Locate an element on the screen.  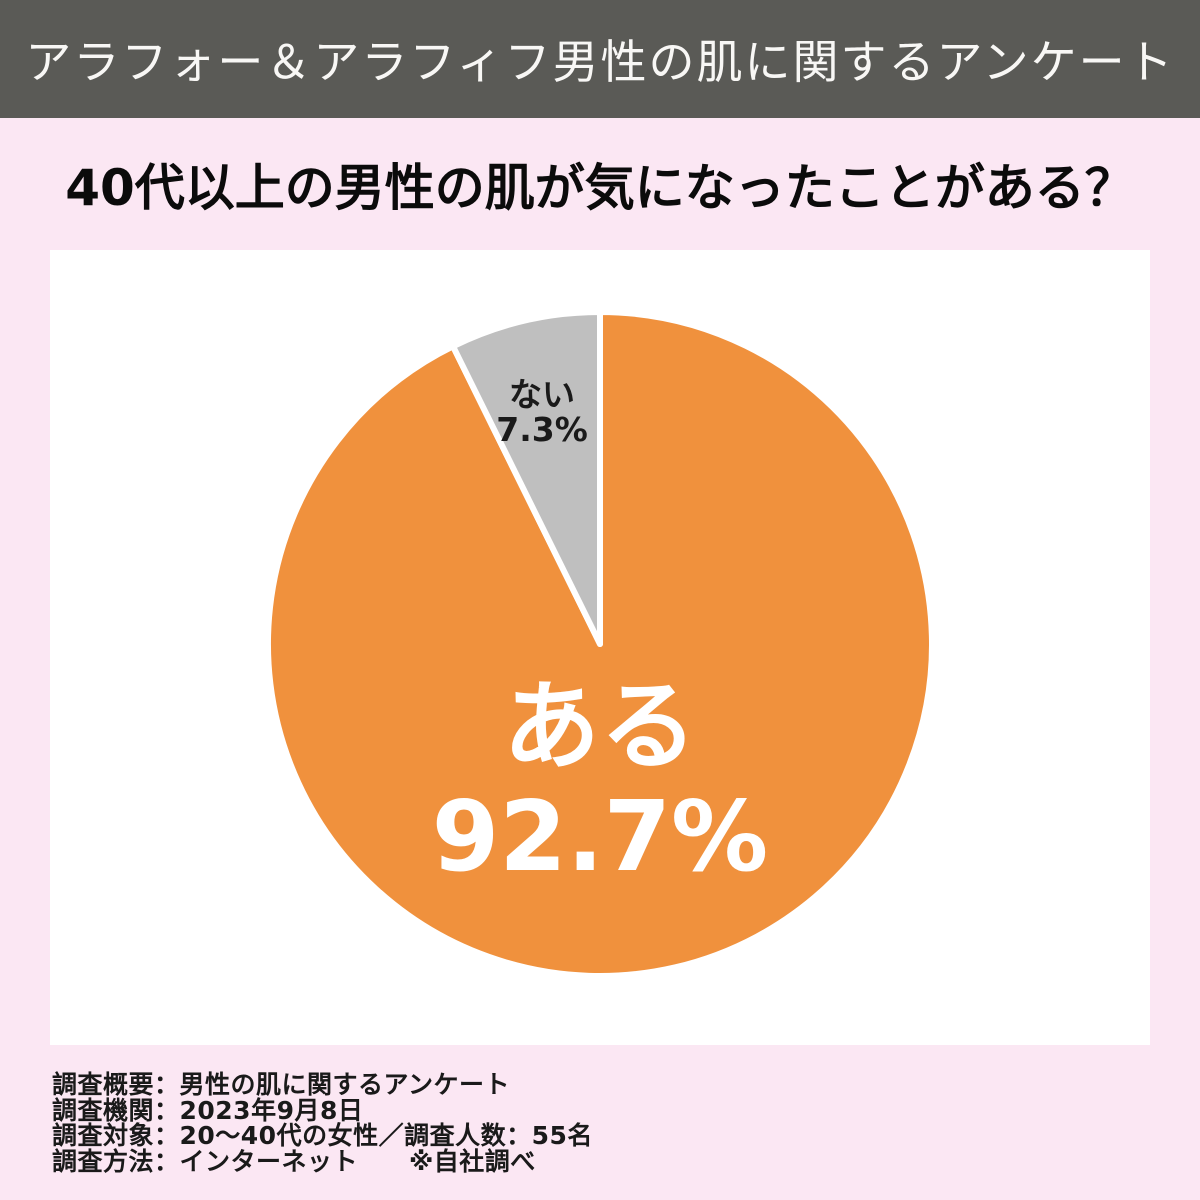
aru-value-text: 92.7% is located at coordinates (600, 836).